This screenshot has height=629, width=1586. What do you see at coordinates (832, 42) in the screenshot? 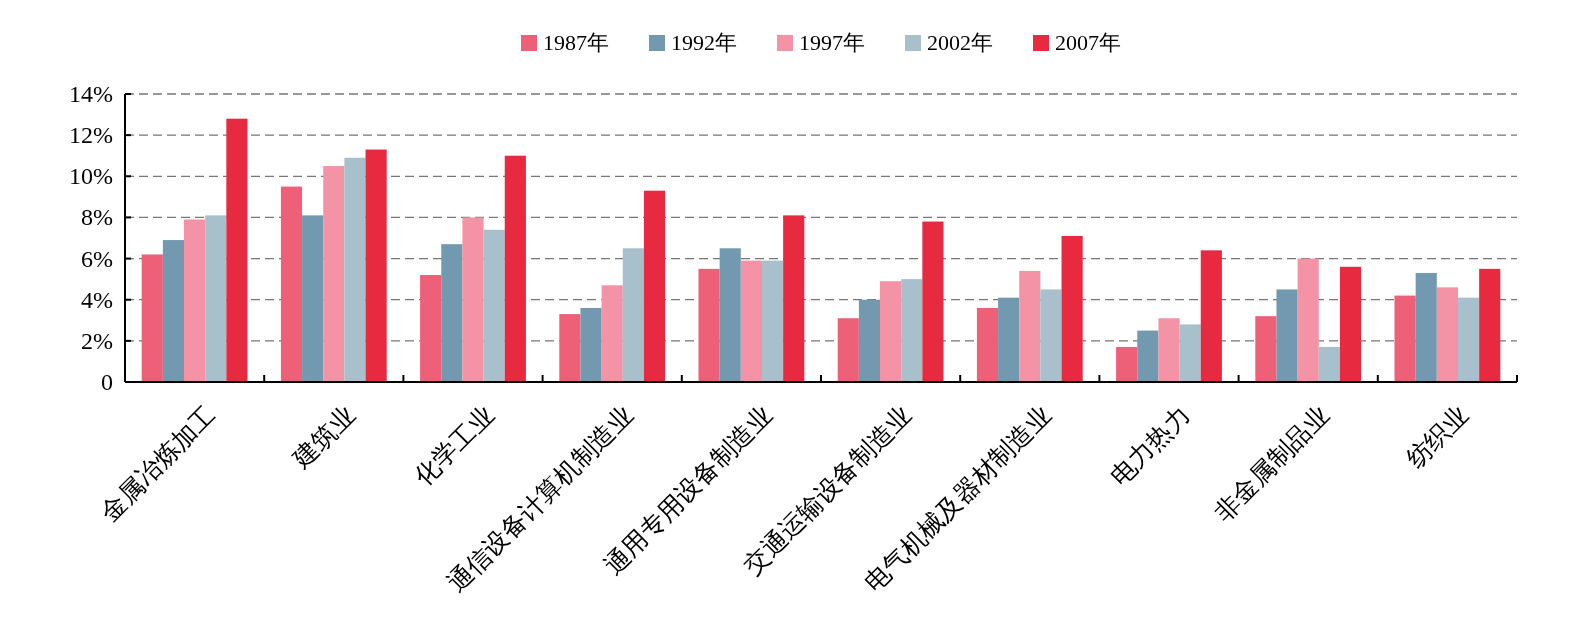
I see `legend-label: 1997年` at bounding box center [832, 42].